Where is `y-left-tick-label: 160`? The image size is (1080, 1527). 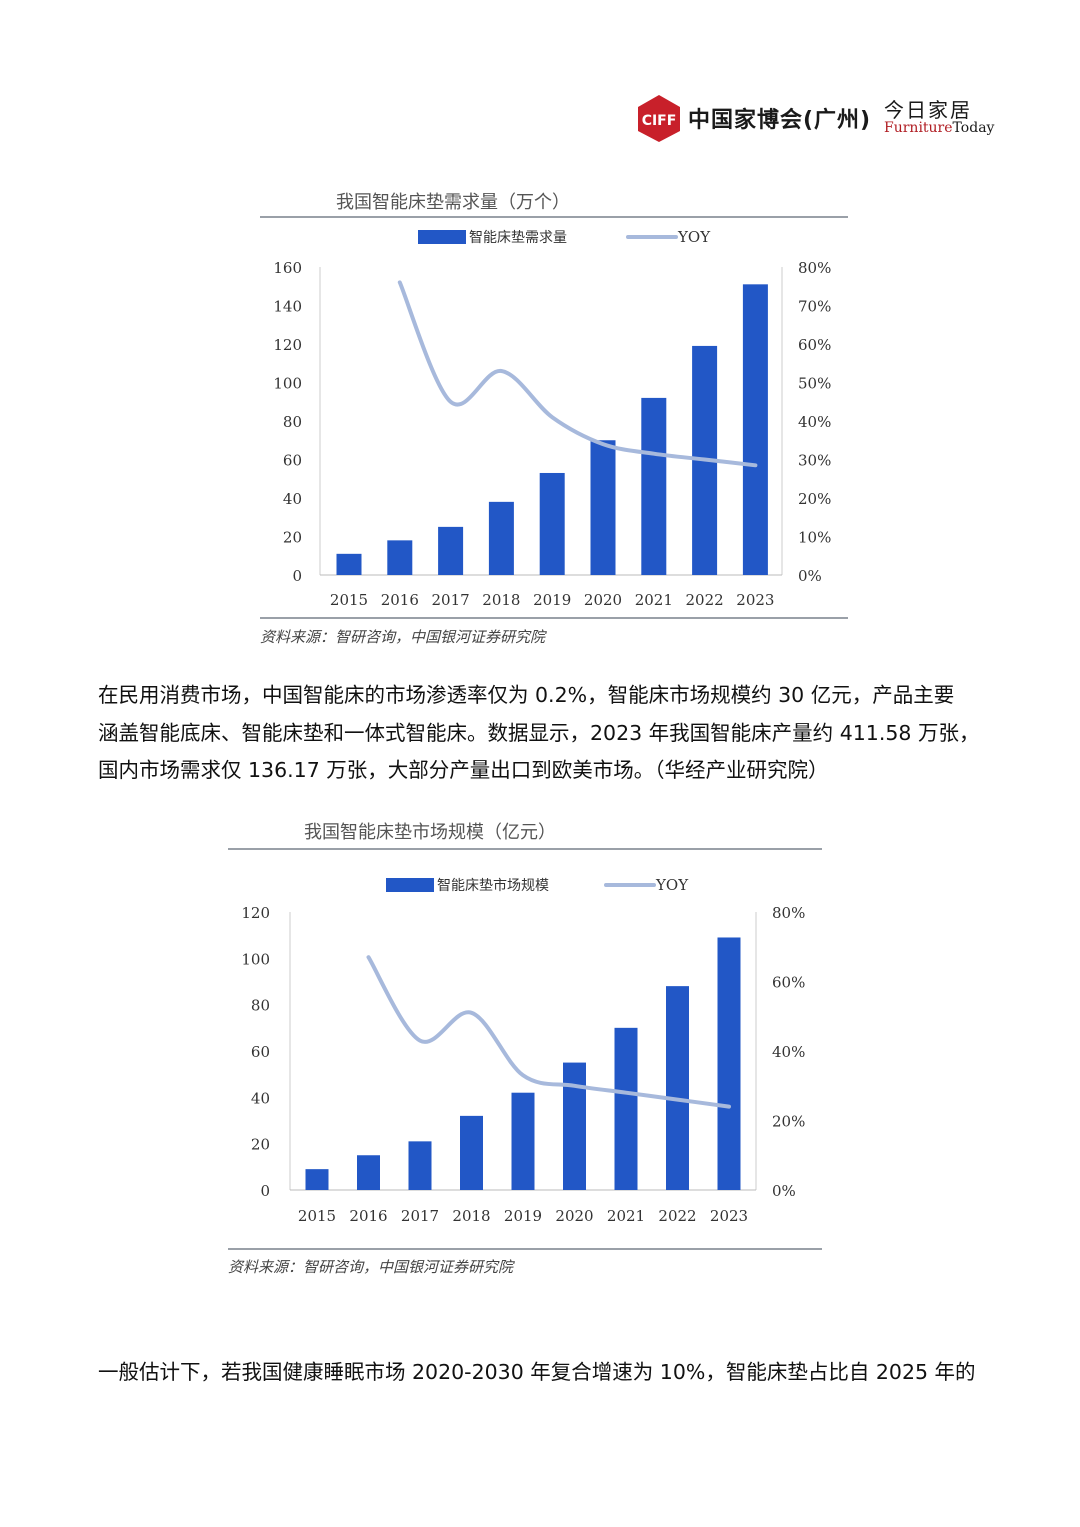
y-left-tick-label: 160 is located at coordinates (287, 268).